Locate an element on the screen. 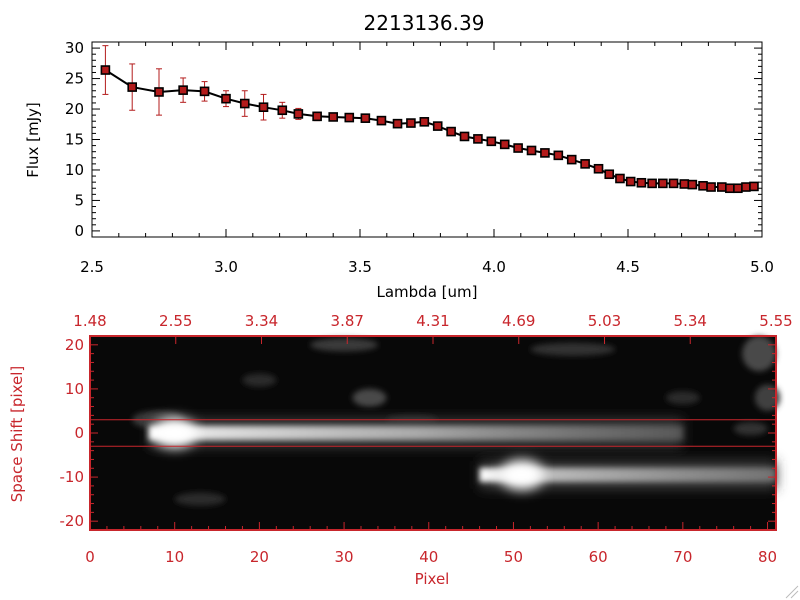 This screenshot has height=600, width=800. image-x-tick-label: 20 is located at coordinates (259, 557).